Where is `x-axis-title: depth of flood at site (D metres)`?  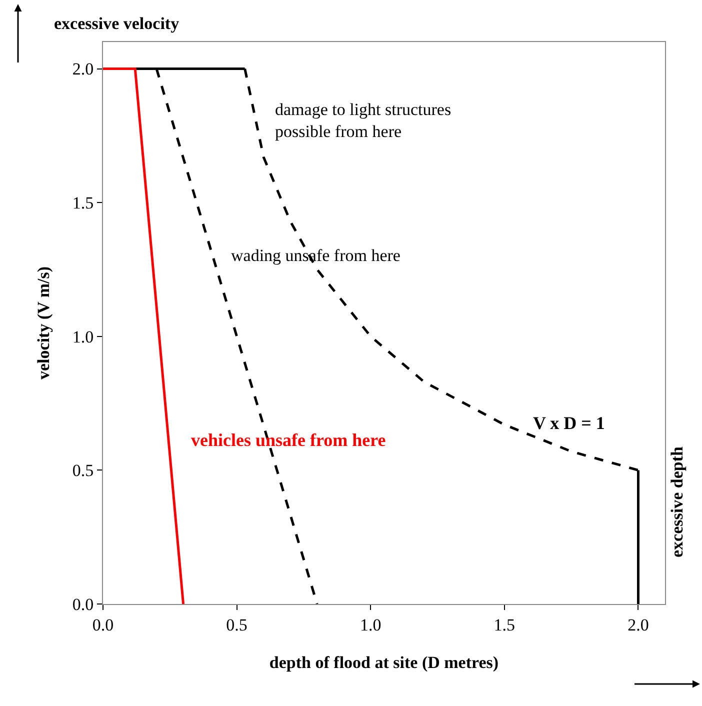
x-axis-title: depth of flood at site (D metres) is located at coordinates (384, 662).